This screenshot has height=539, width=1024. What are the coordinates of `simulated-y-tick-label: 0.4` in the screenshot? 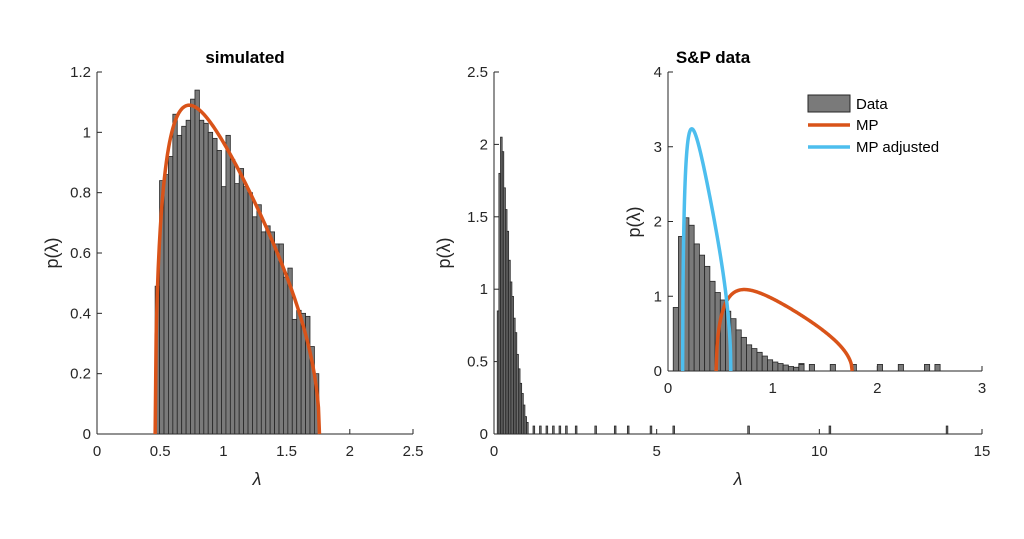 It's located at (80, 313).